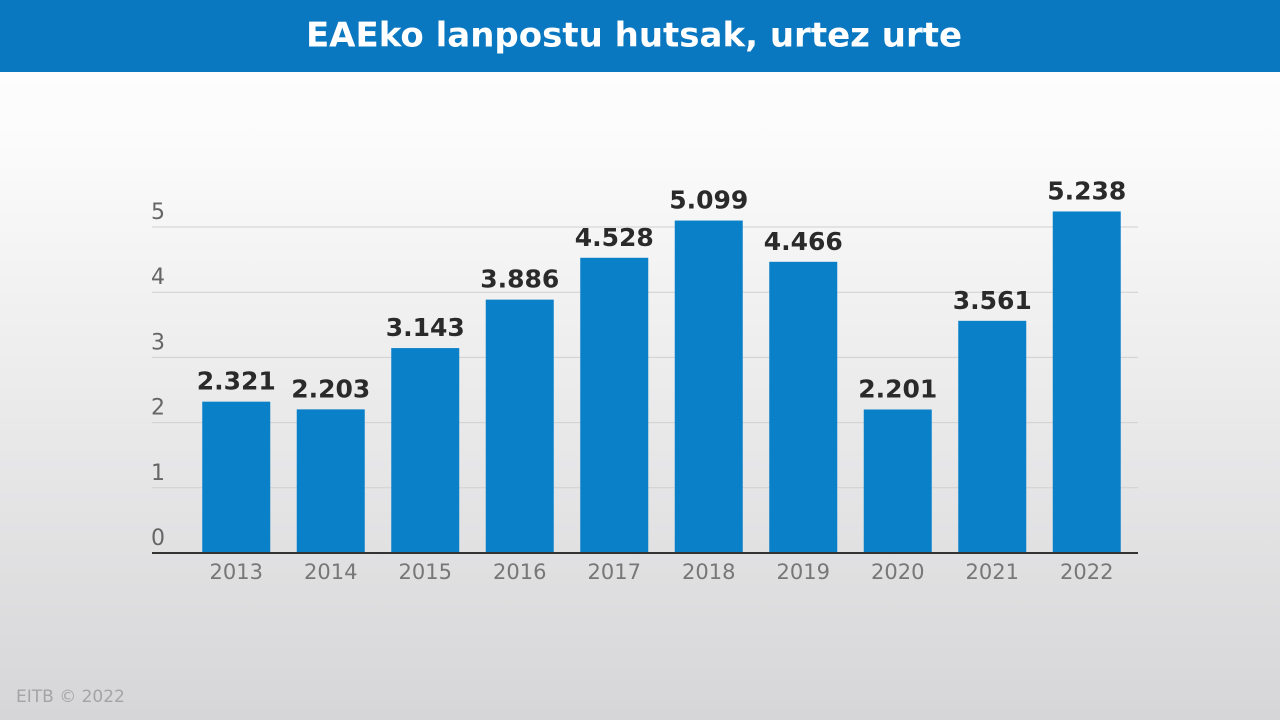 This screenshot has height=720, width=1280. Describe the element at coordinates (1086, 190) in the screenshot. I see `data-label: 5.238` at that location.